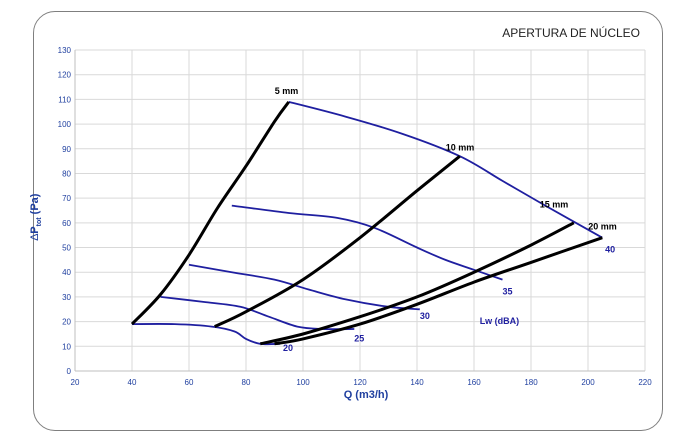 This screenshot has width=678, height=431. I want to click on opening-label: 15 mm, so click(554, 205).